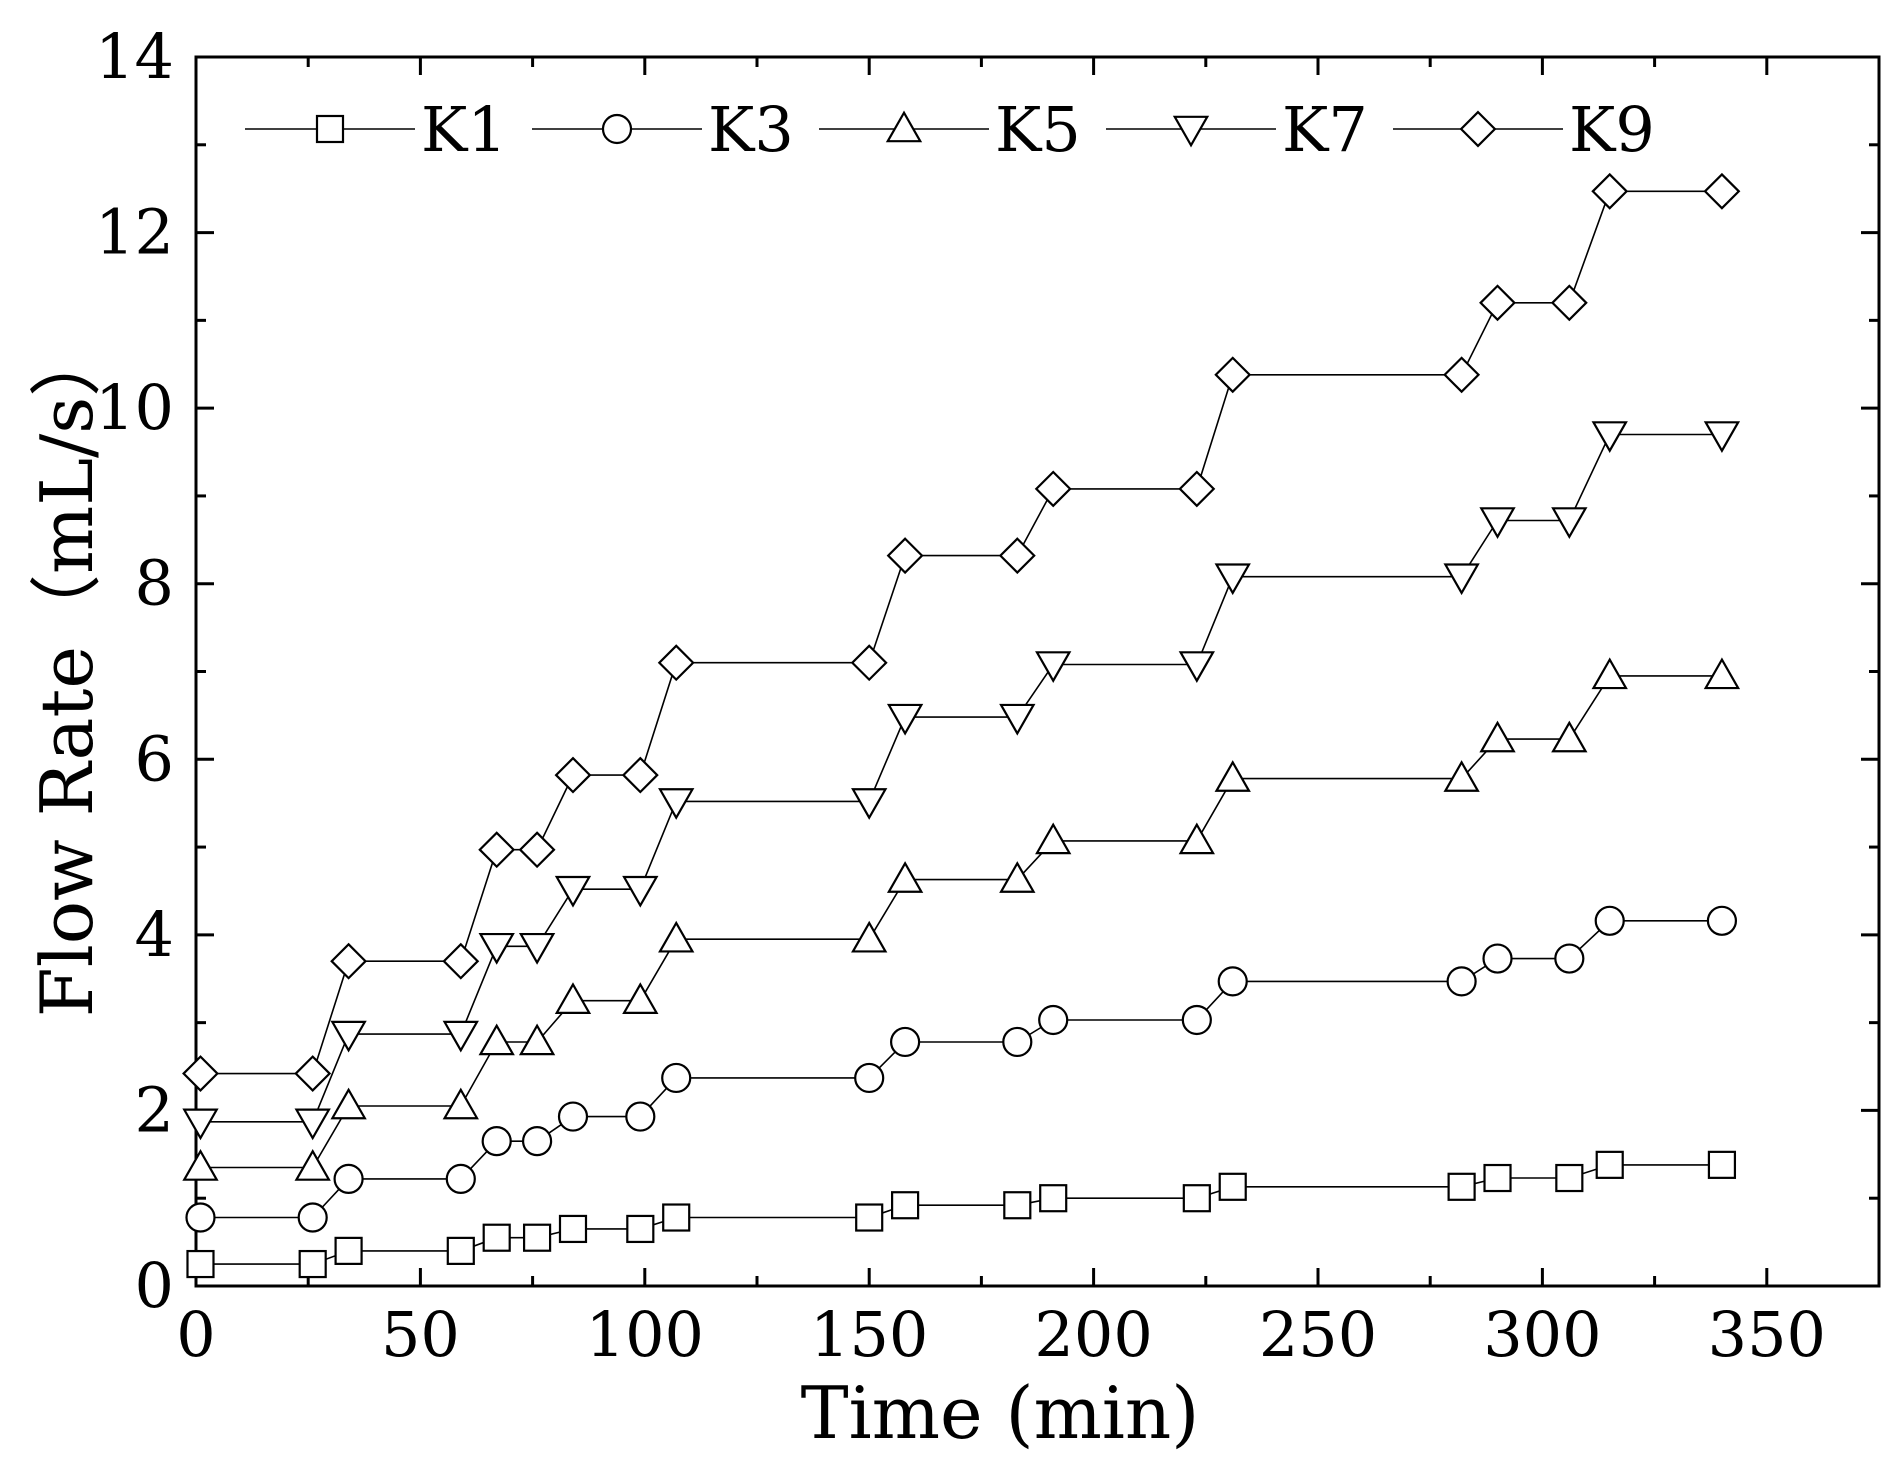  I want to click on y-tick-label: 10, so click(134, 407).